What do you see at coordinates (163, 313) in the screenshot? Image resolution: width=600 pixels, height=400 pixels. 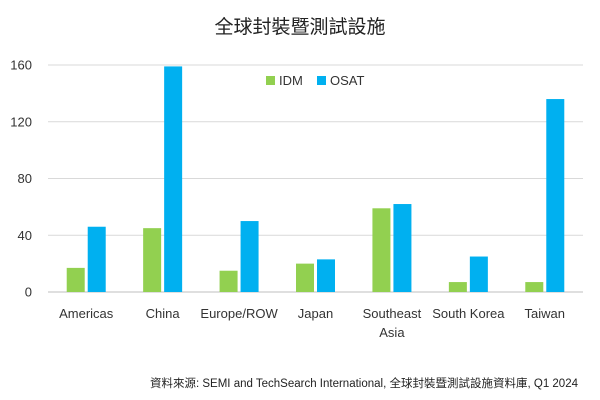 I see `category-label: China` at bounding box center [163, 313].